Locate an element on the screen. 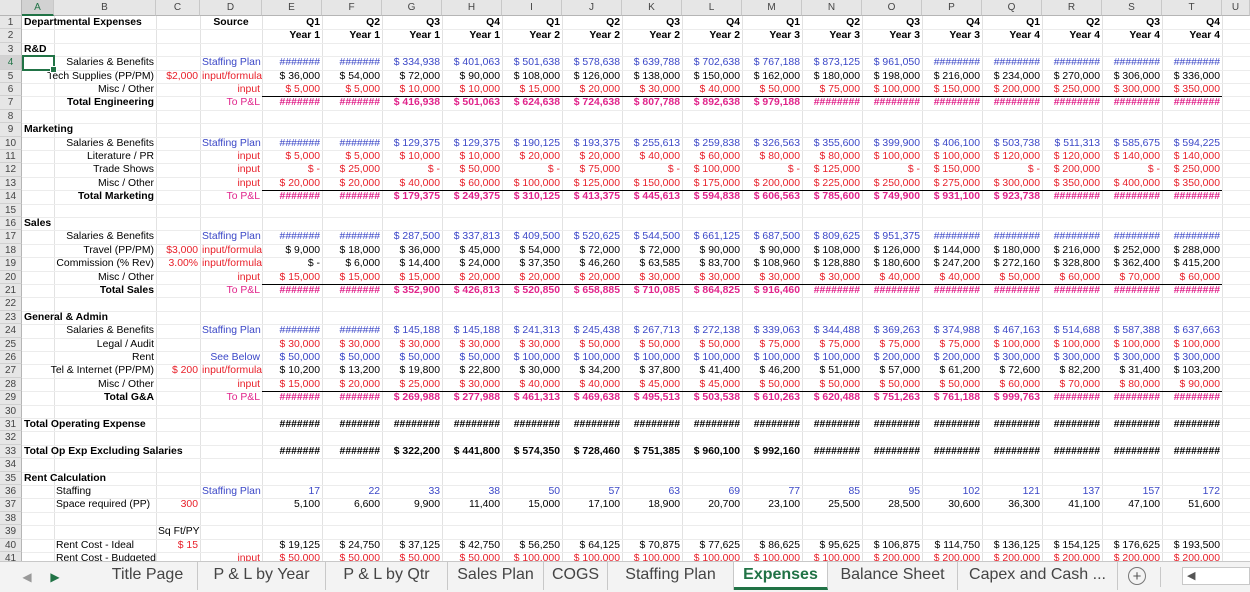 Image resolution: width=1250 pixels, height=592 pixels. row-header: 20 is located at coordinates (11, 277).